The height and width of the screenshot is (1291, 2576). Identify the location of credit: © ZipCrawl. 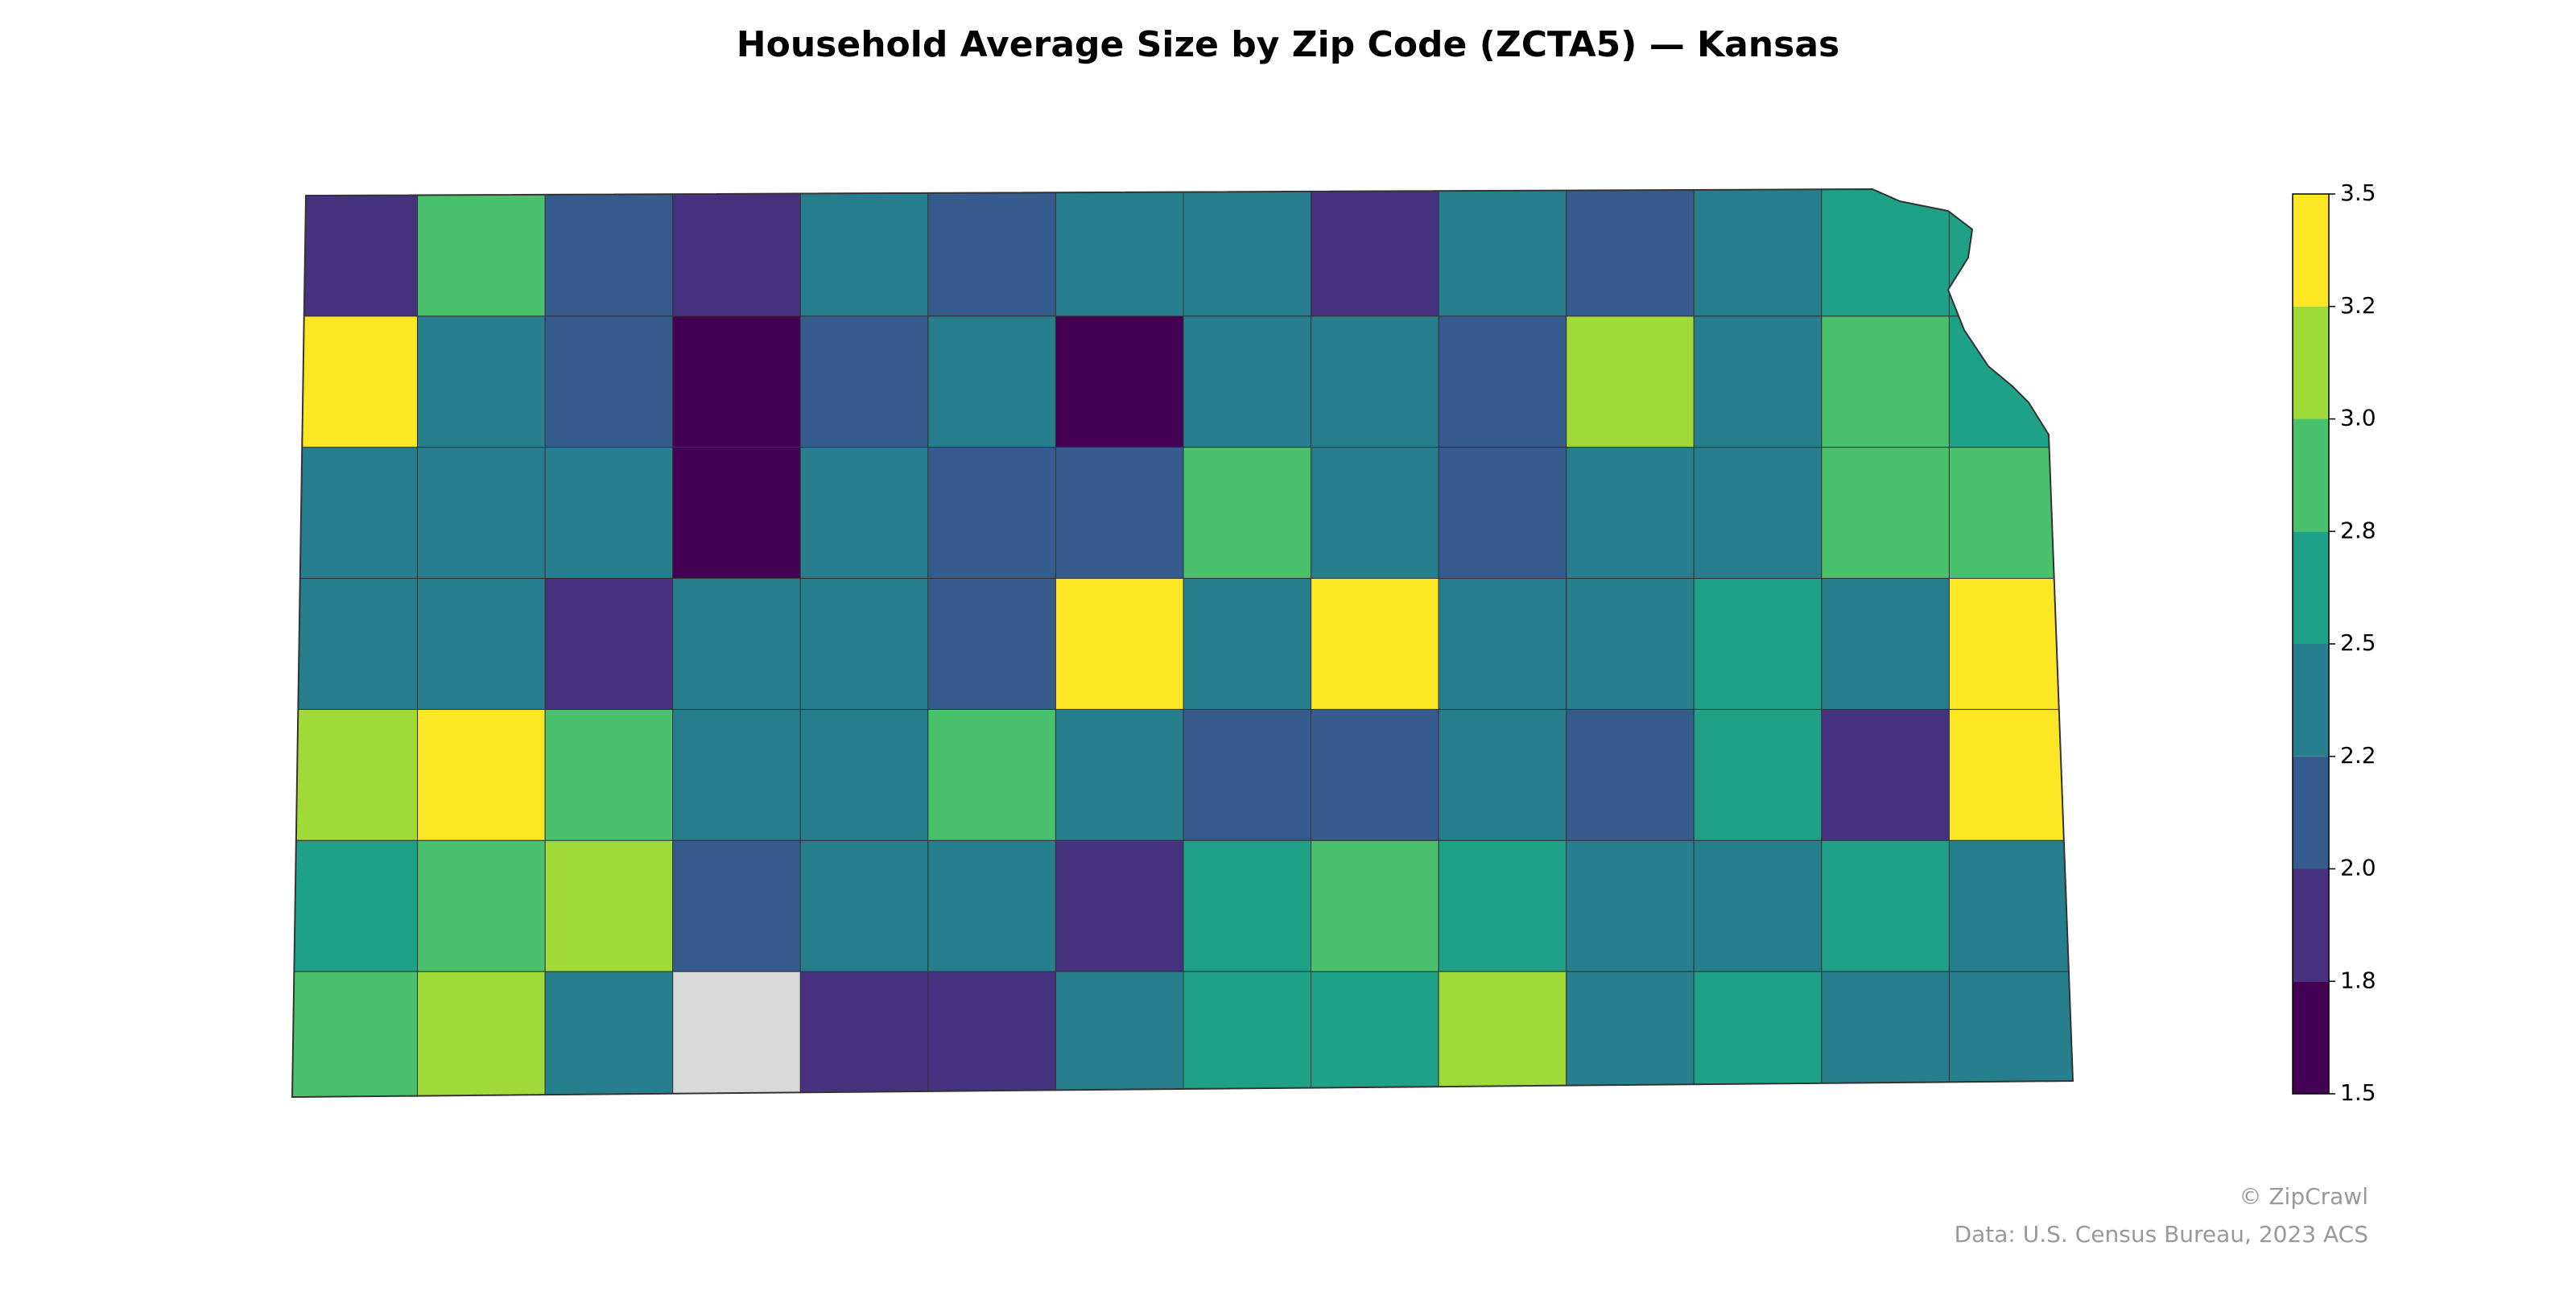
(2303, 1196).